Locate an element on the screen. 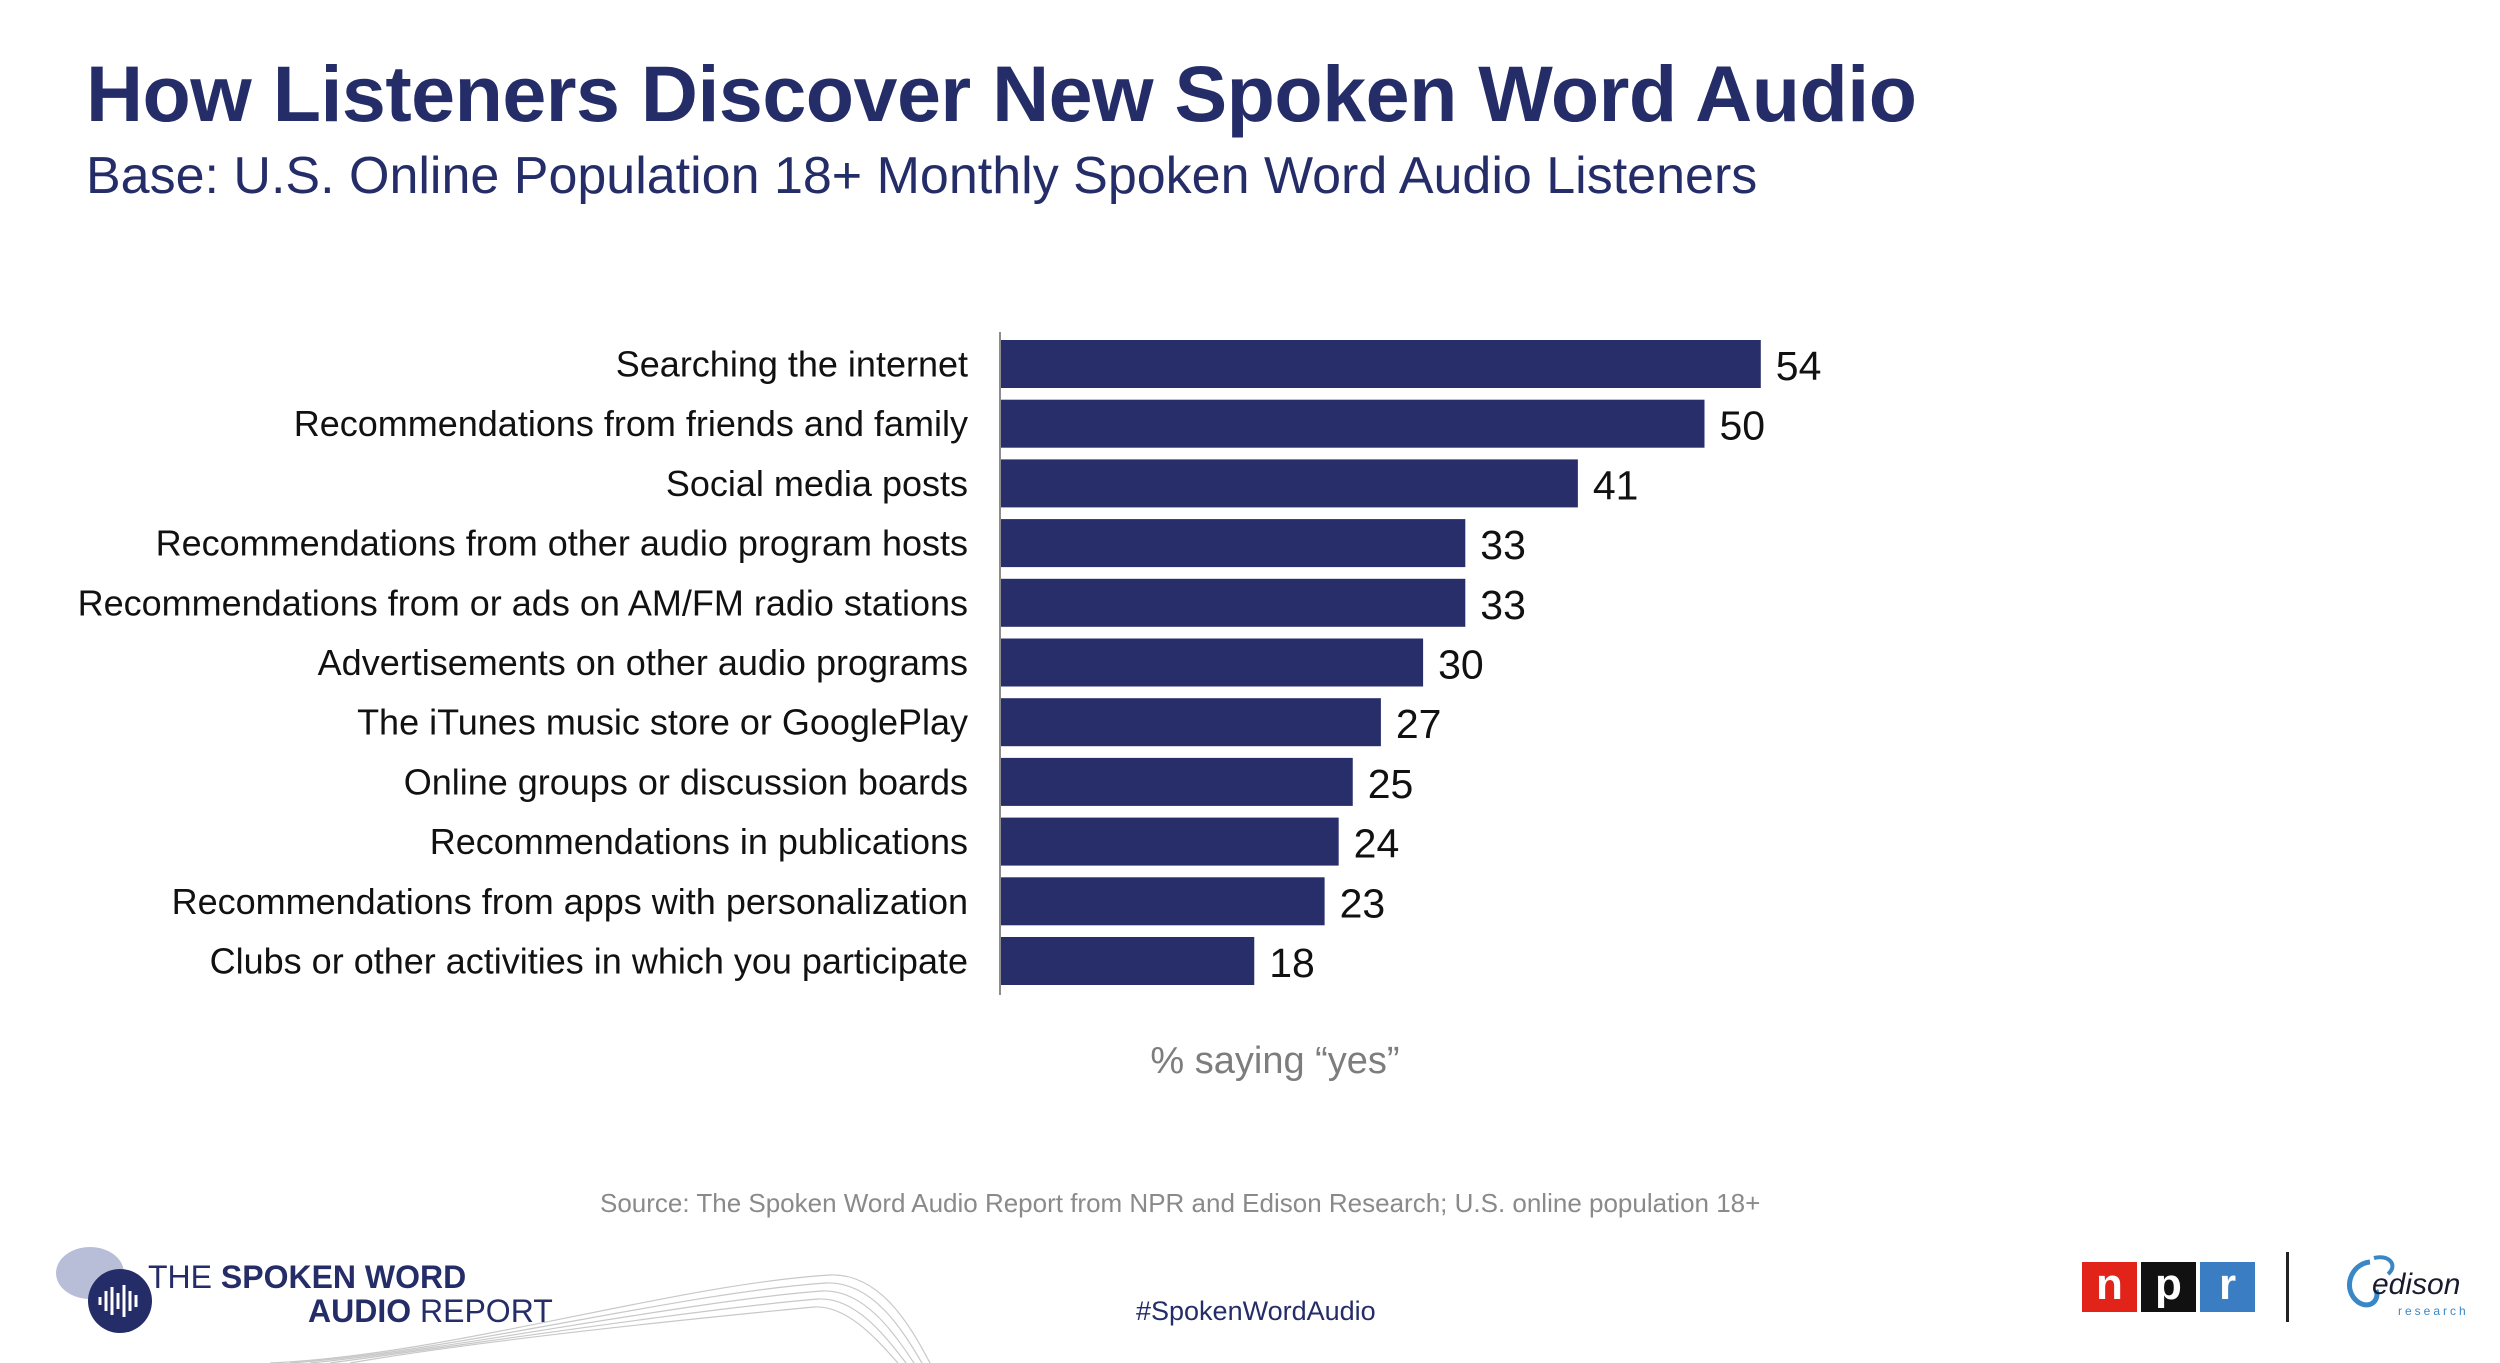 This screenshot has height=1363, width=2500. data-label: 27 is located at coordinates (1419, 724).